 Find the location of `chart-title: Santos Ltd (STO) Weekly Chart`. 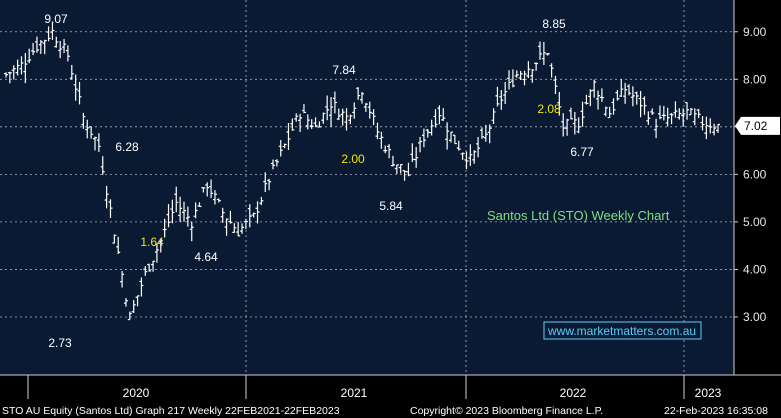

chart-title: Santos Ltd (STO) Weekly Chart is located at coordinates (578, 215).